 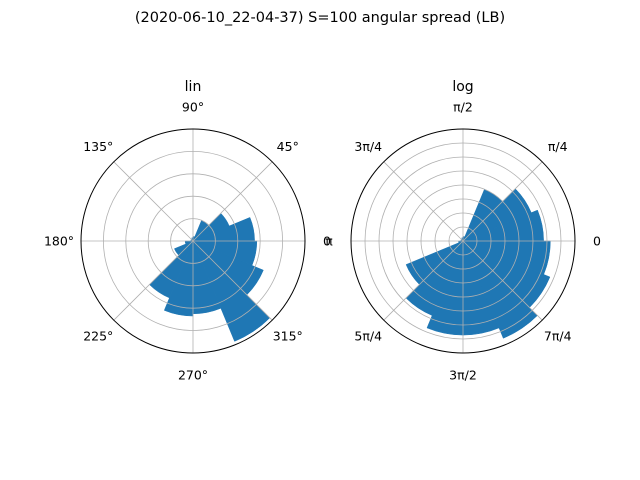 What do you see at coordinates (288, 146) in the screenshot?
I see `theta-tick-label-lin-1: 45°` at bounding box center [288, 146].